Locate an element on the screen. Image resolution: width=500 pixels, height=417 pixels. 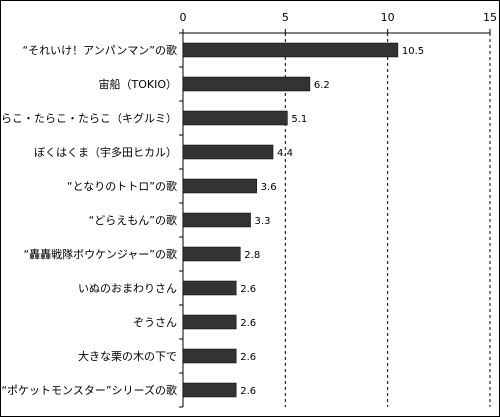
category-label-4: “となりのトトロ”の歌 is located at coordinates (122, 186).